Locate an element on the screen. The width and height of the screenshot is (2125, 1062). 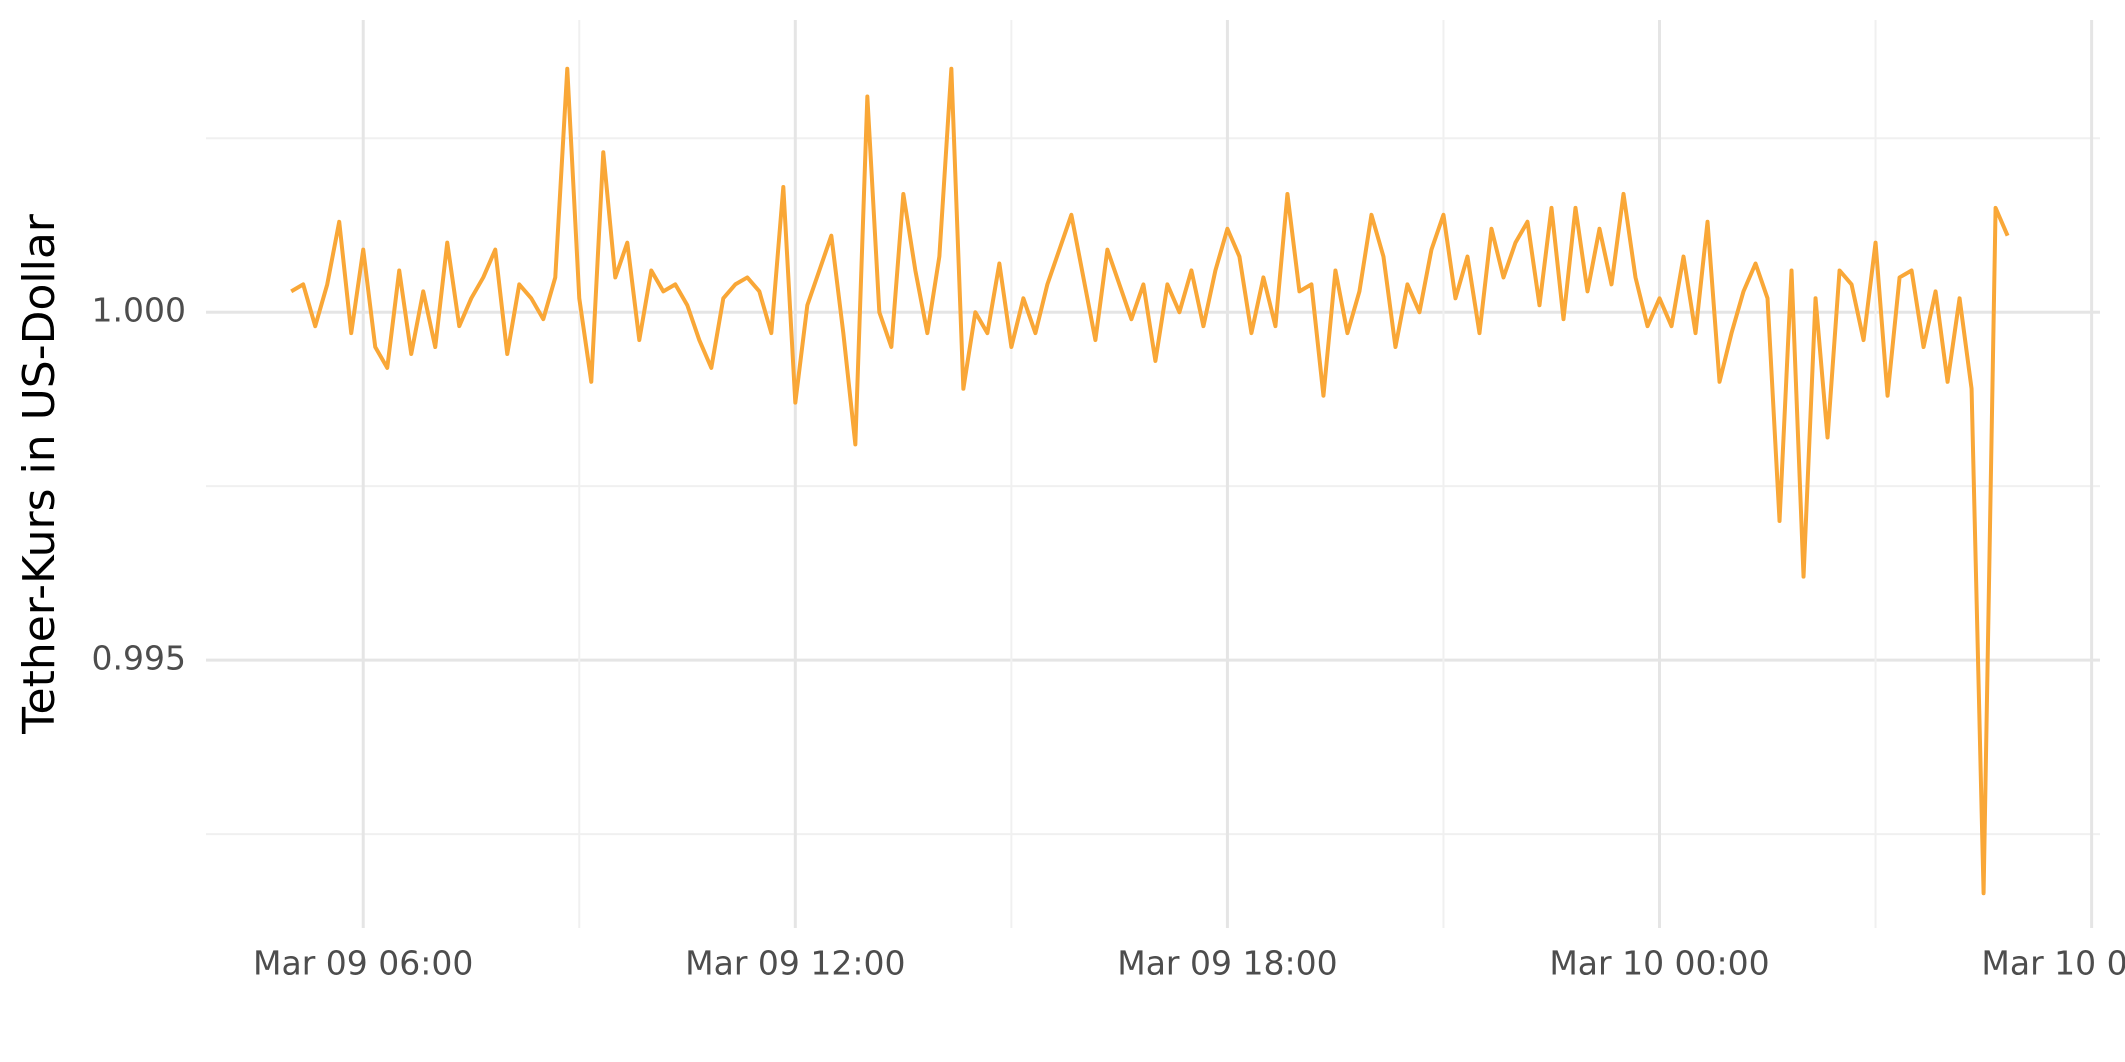
y-axis-title: Tether-Kurs in US-Dollar is located at coordinates (39, 474).